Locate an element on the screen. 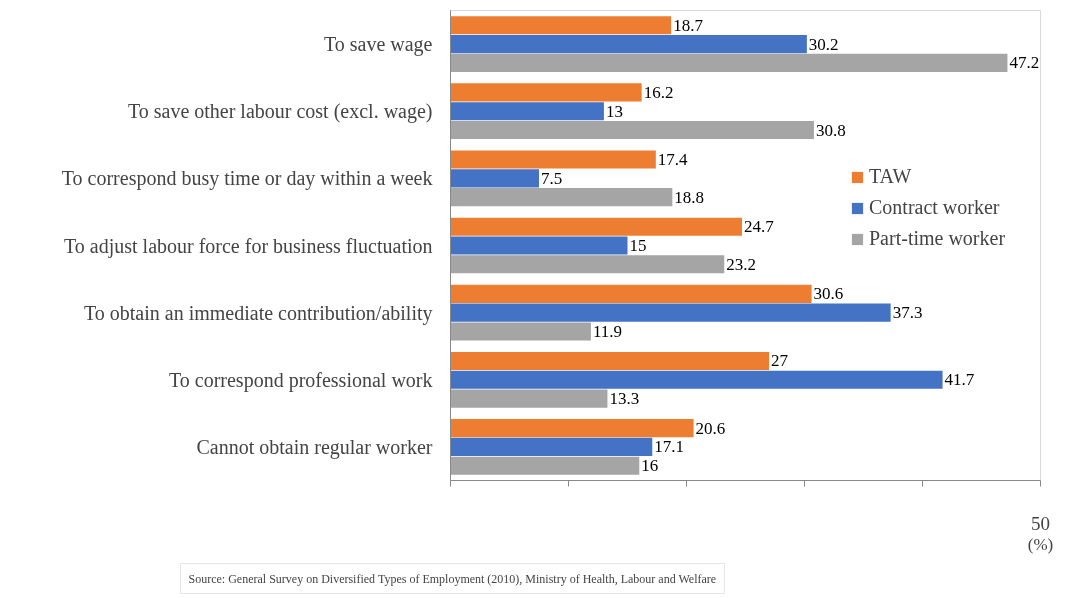 The width and height of the screenshot is (1070, 598). data-label: 16 is located at coordinates (650, 466).